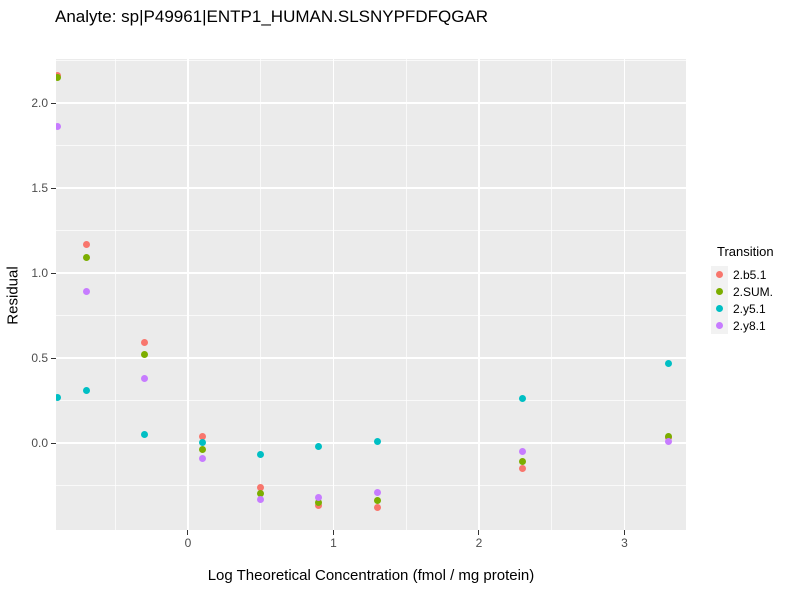 The height and width of the screenshot is (600, 800). Describe the element at coordinates (24, 294) in the screenshot. I see `y-axis: 0.0 0.5 1.0 1.5 2.0` at that location.